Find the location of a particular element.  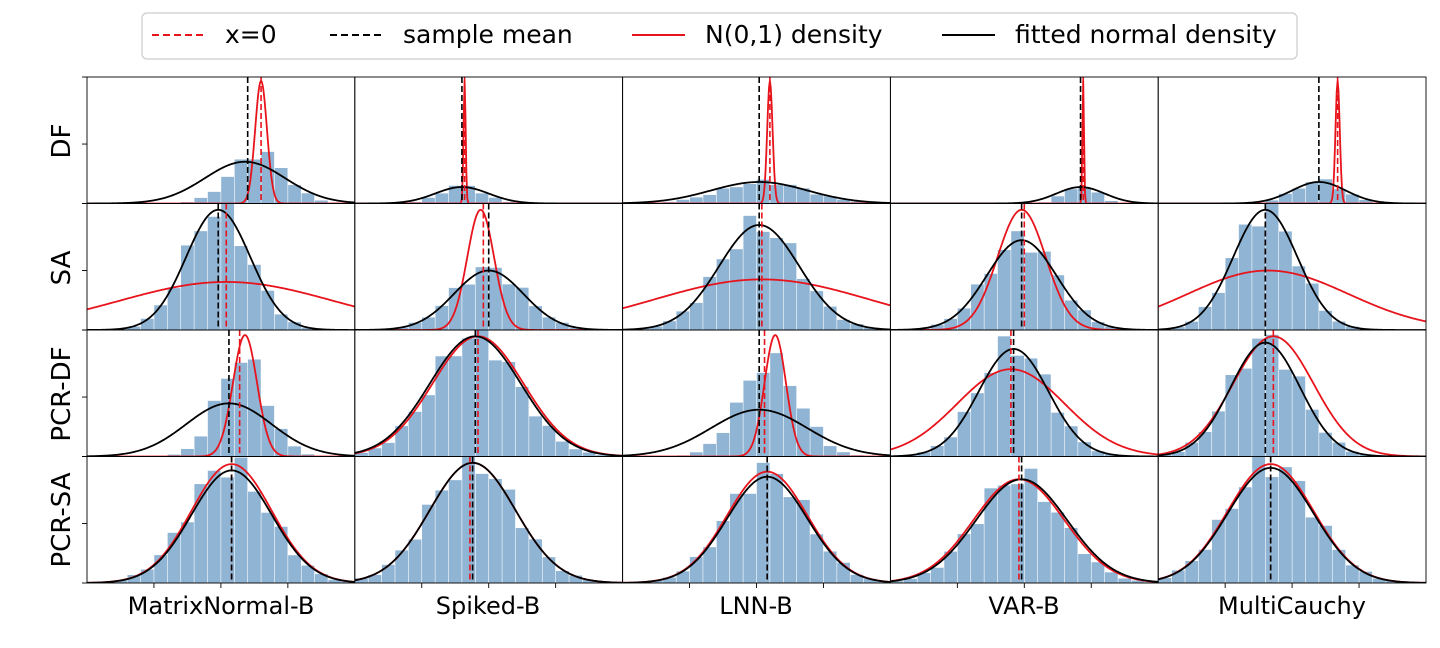

panel-pcr-sa-spiked-b is located at coordinates (489, 522).